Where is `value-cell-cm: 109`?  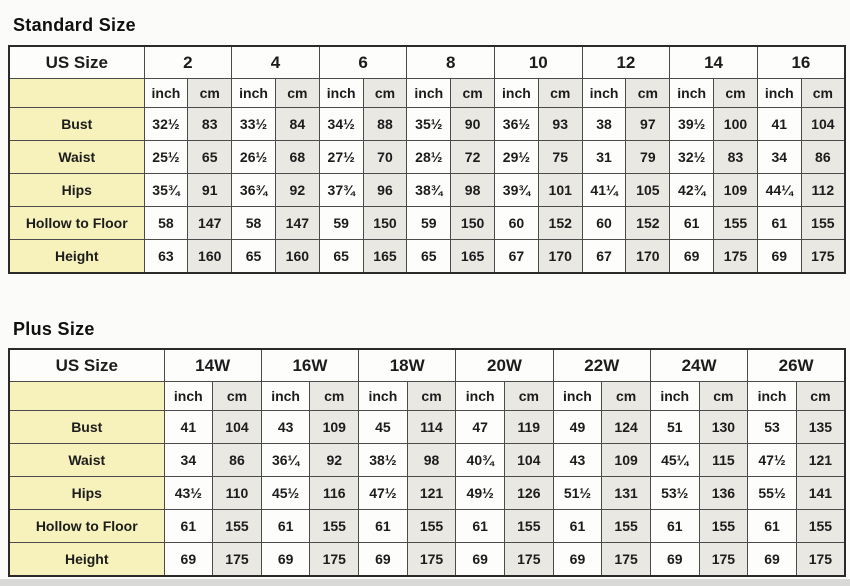
value-cell-cm: 109 is located at coordinates (334, 427).